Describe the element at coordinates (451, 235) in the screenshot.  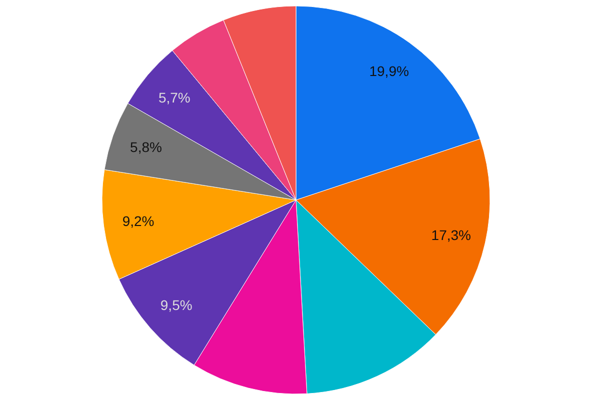
I see `data-label: 17,3%` at that location.